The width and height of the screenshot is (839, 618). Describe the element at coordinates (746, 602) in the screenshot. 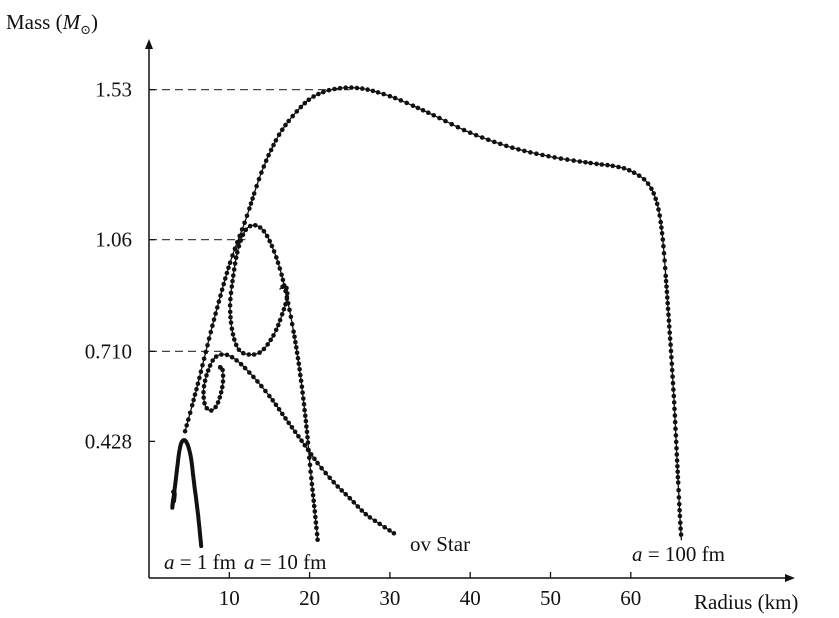

I see `x-axis-title: Radius (km)` at that location.